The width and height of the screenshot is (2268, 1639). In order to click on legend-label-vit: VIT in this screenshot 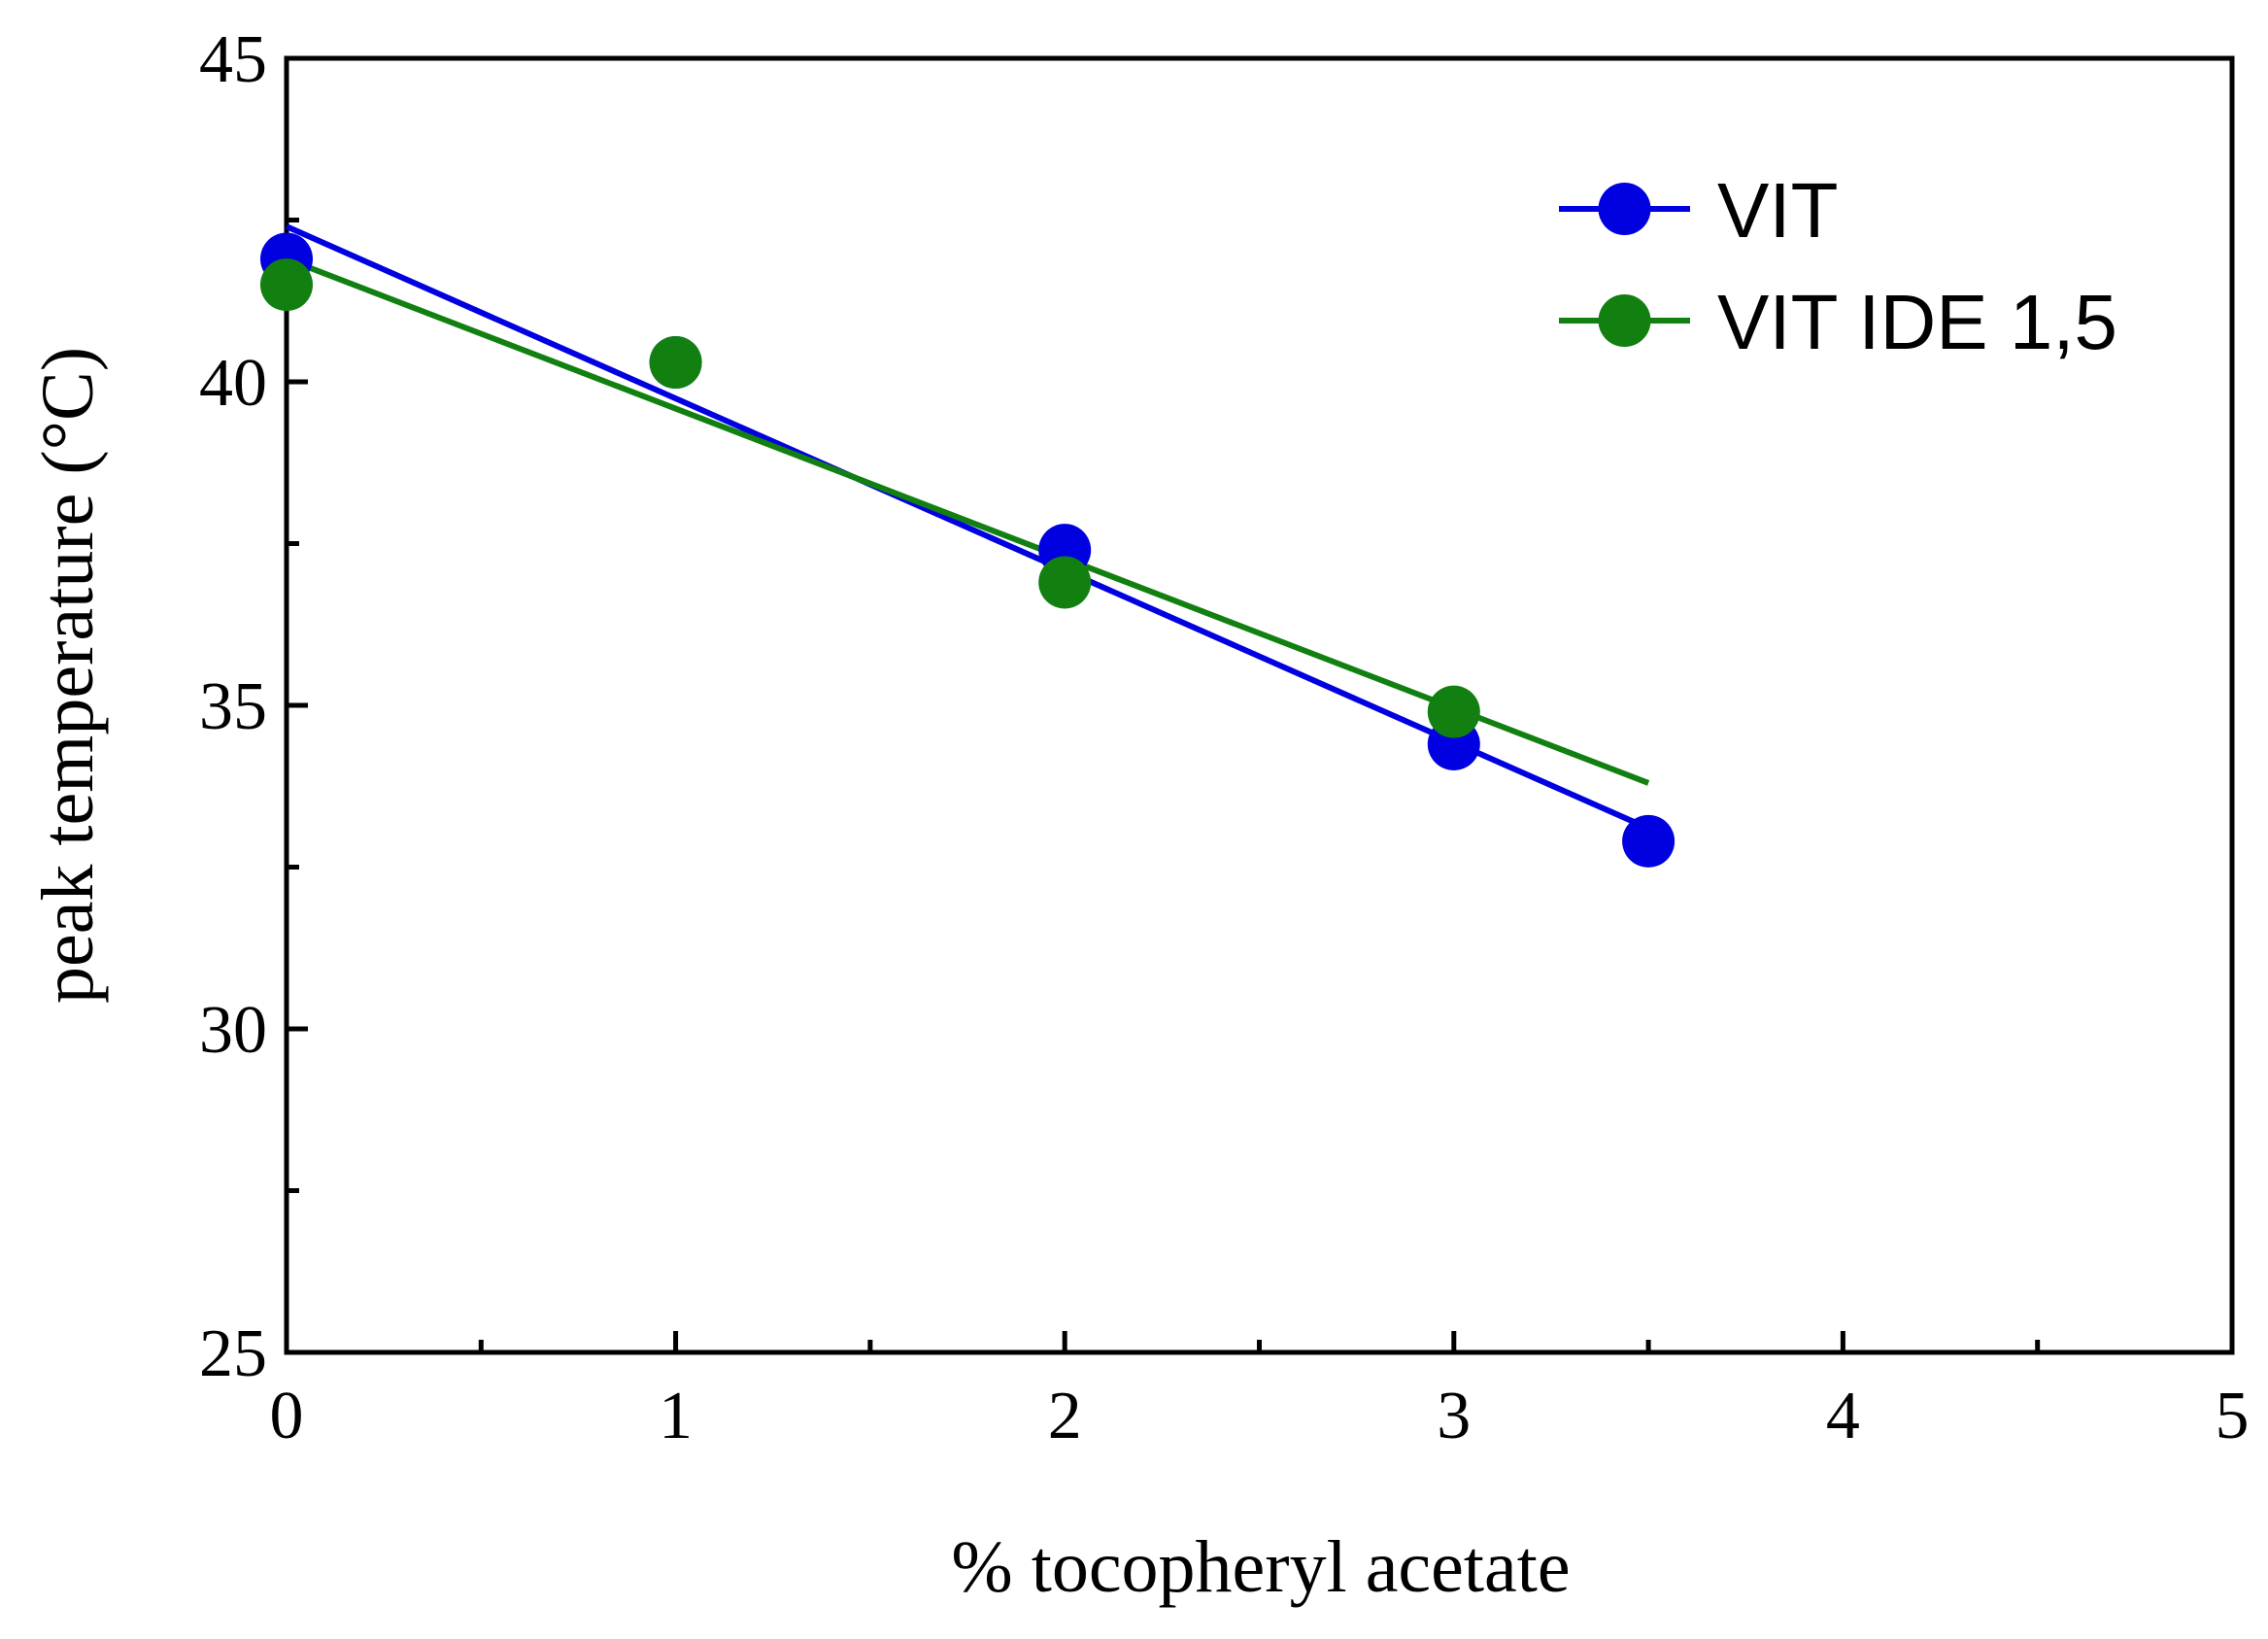, I will do `click(1777, 210)`.